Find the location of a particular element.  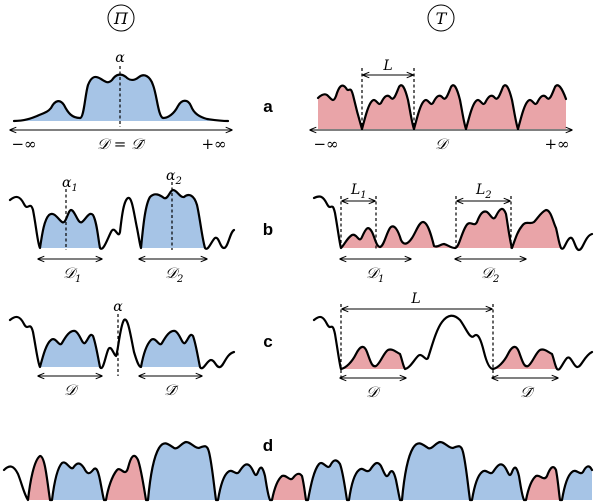

panel-a-right-domain: 𝒟 is located at coordinates (442, 144).